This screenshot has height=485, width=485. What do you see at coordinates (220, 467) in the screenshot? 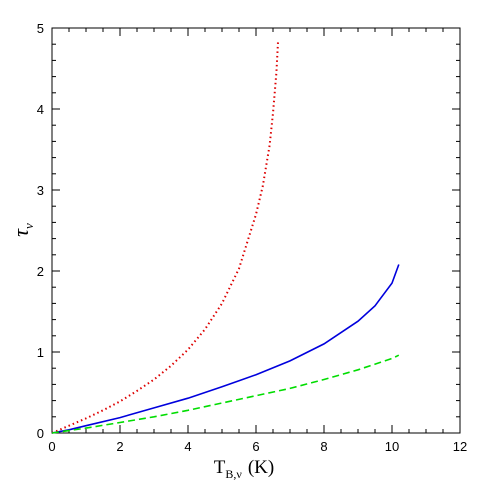
I see `x-axis-symbol: T` at bounding box center [220, 467].